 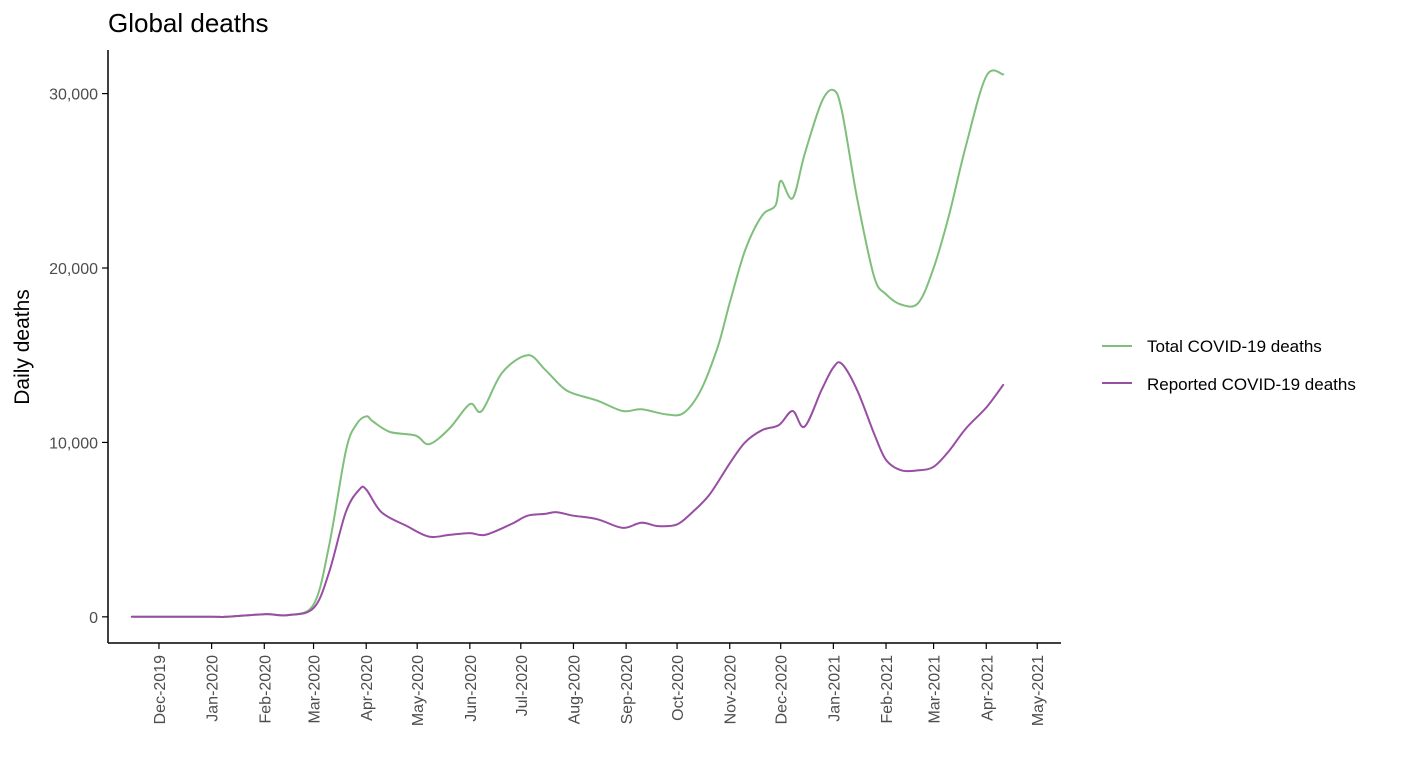 I want to click on legend-label-total: Total COVID-19 deaths, so click(x=1234, y=346).